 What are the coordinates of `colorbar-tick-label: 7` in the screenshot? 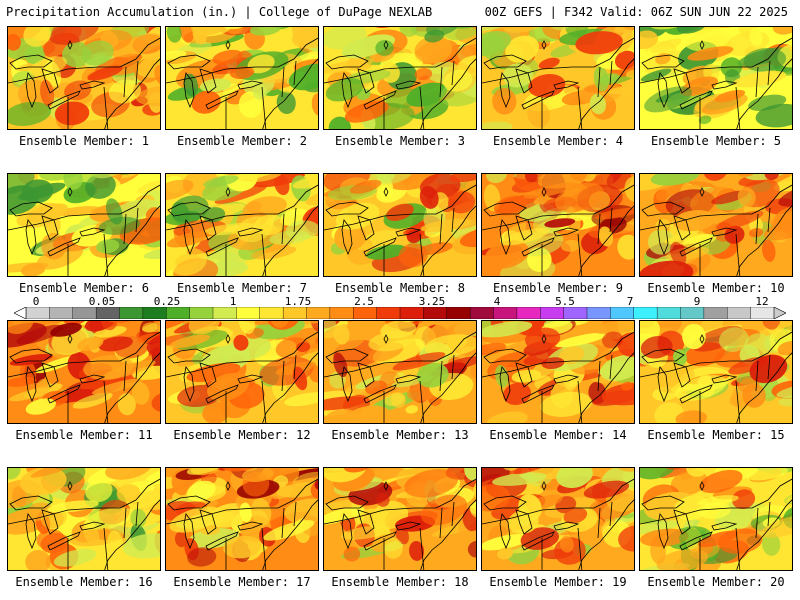 It's located at (630, 301).